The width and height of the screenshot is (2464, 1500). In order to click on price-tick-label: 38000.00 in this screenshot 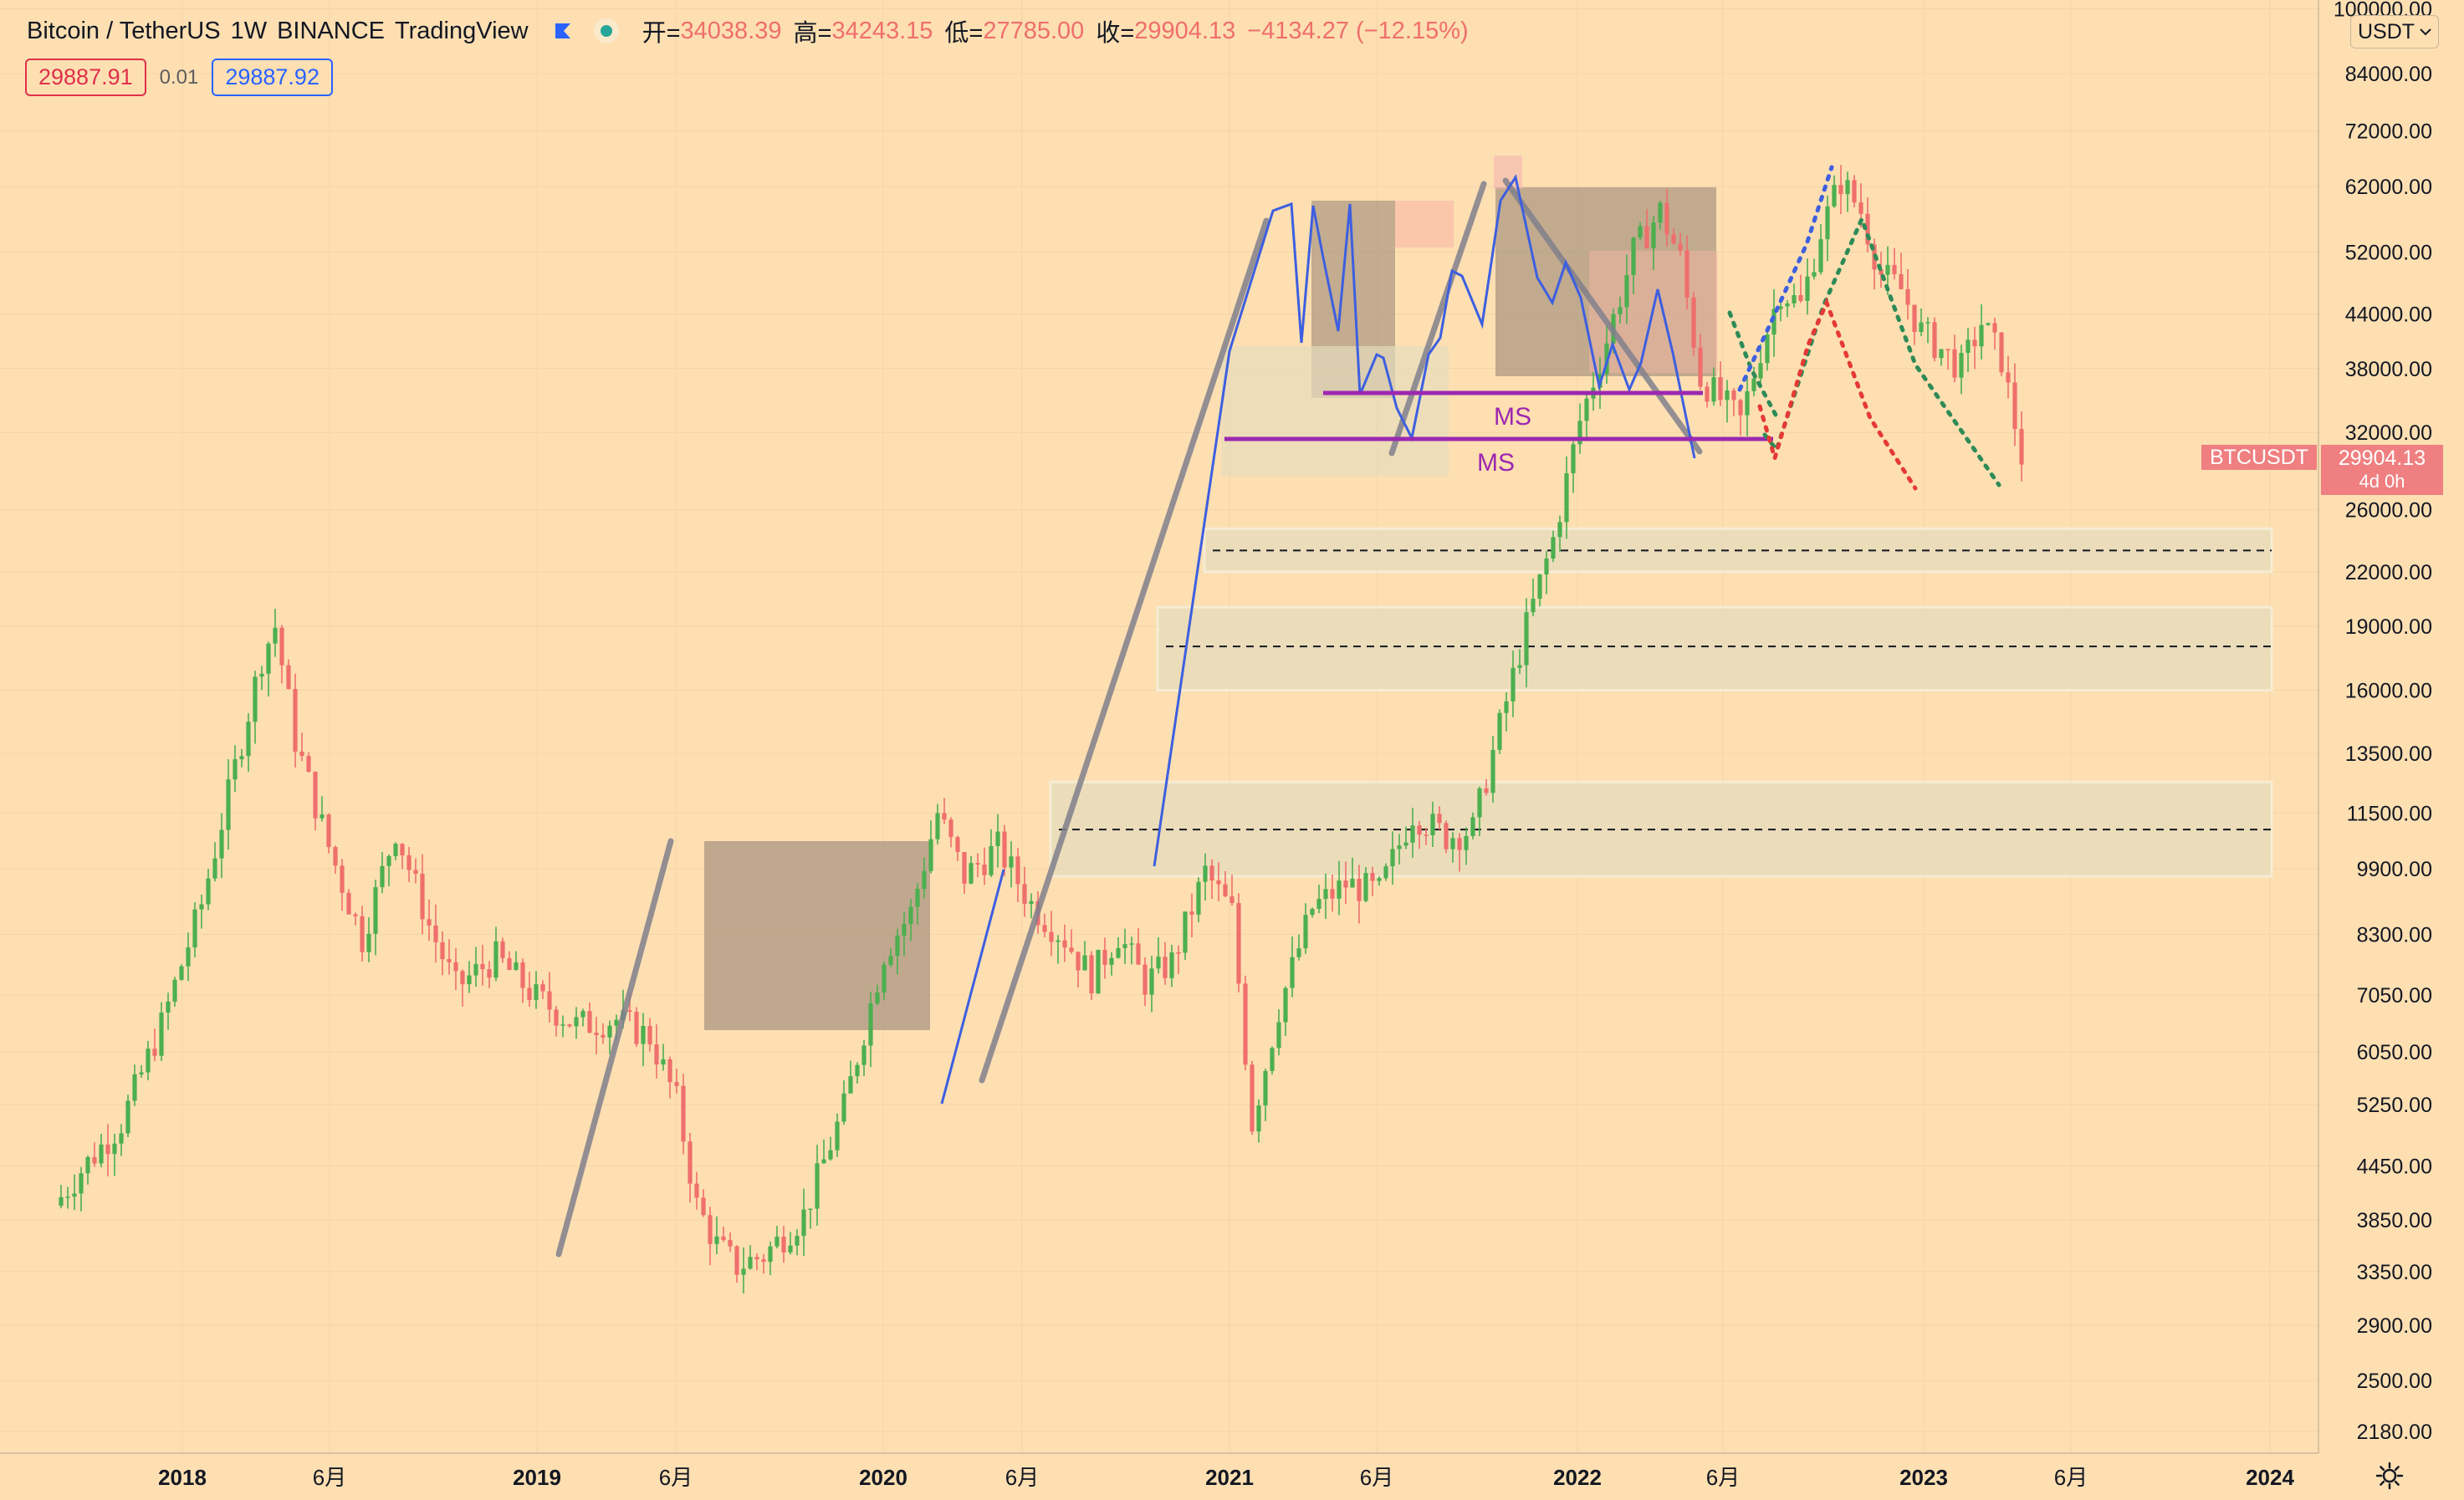, I will do `click(2388, 369)`.